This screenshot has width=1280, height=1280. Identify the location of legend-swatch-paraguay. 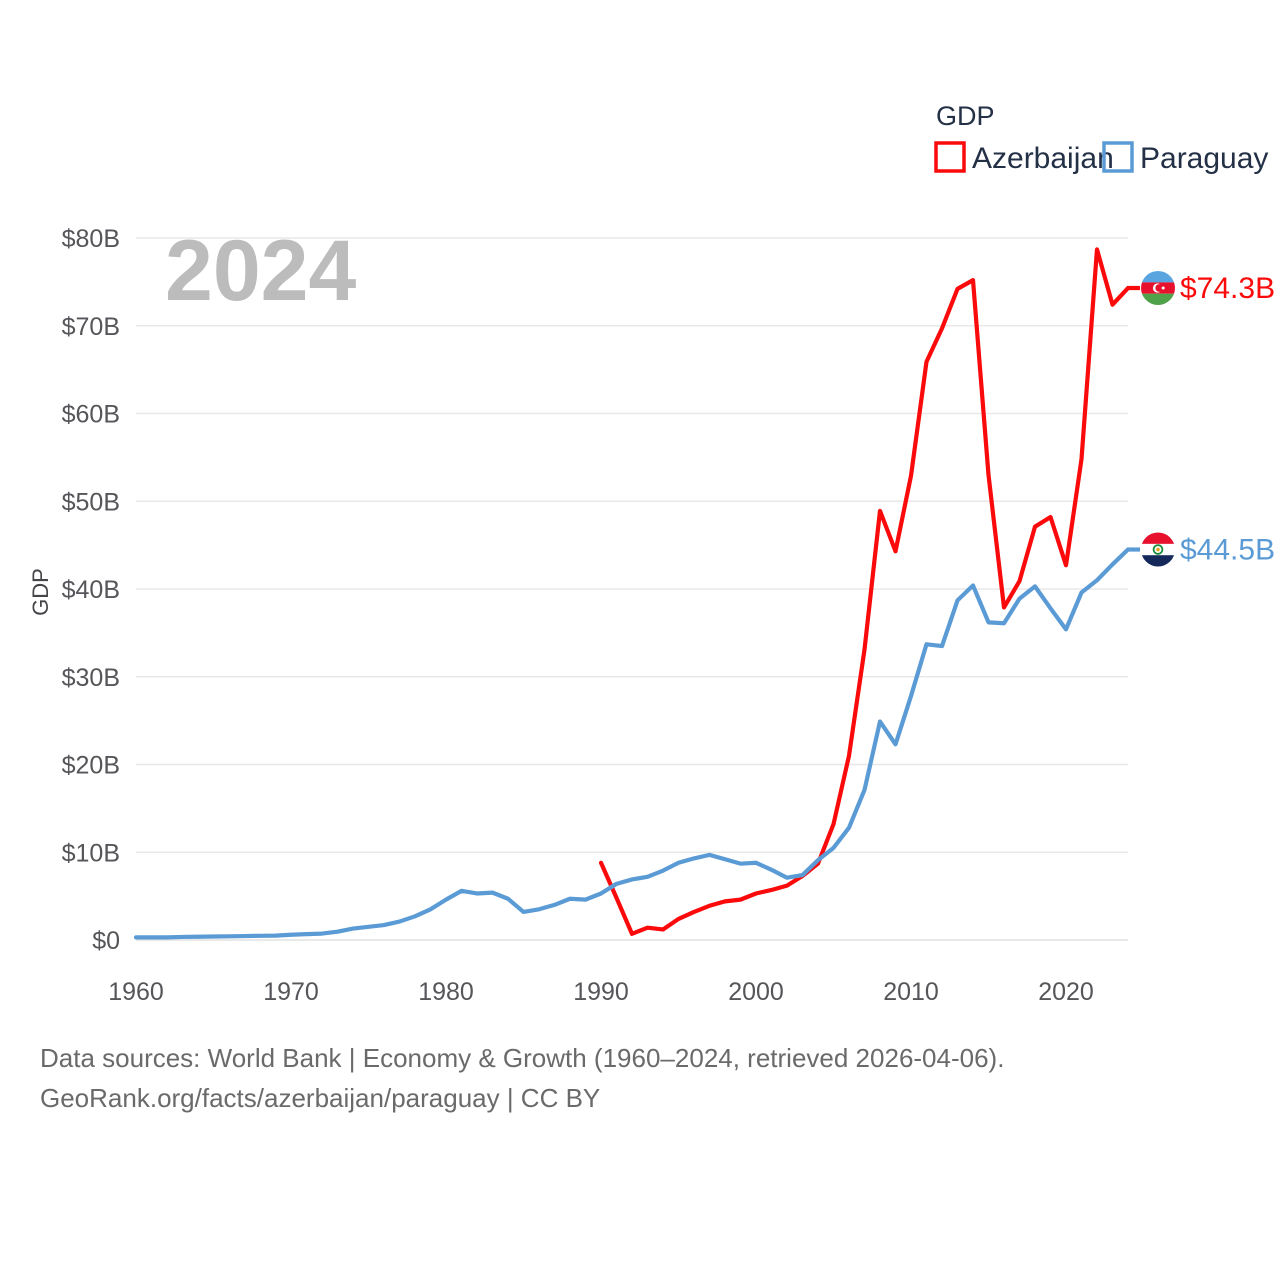
(1118, 157).